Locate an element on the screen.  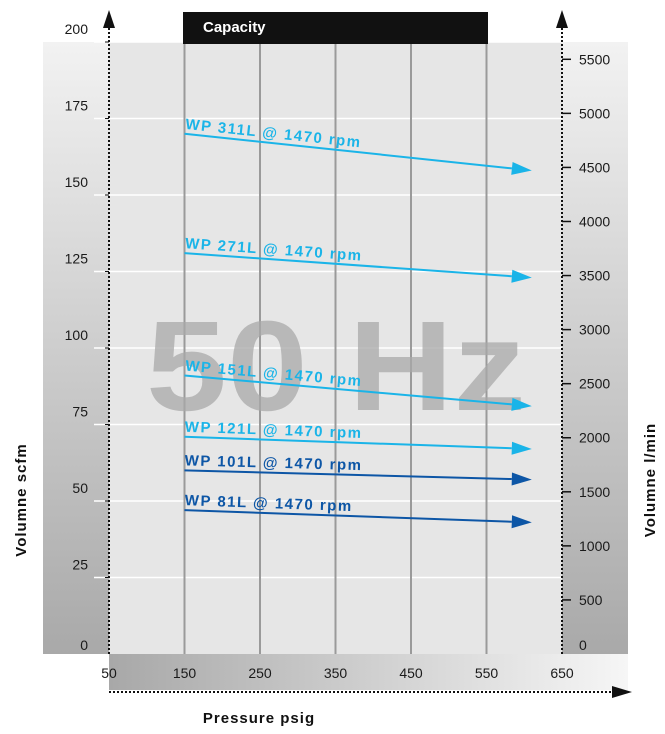
y-right-axis-arrow is located at coordinates (562, 19).